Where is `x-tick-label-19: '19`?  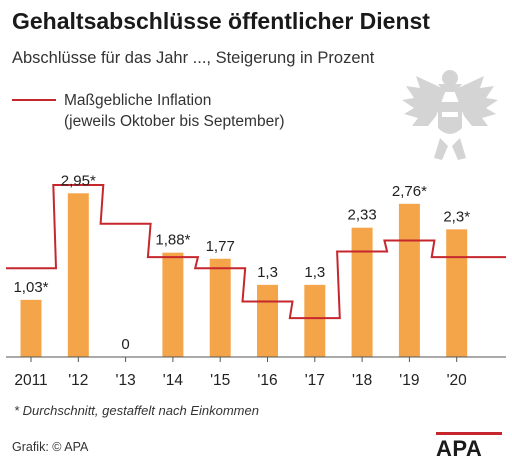 x-tick-label-19: '19 is located at coordinates (409, 380).